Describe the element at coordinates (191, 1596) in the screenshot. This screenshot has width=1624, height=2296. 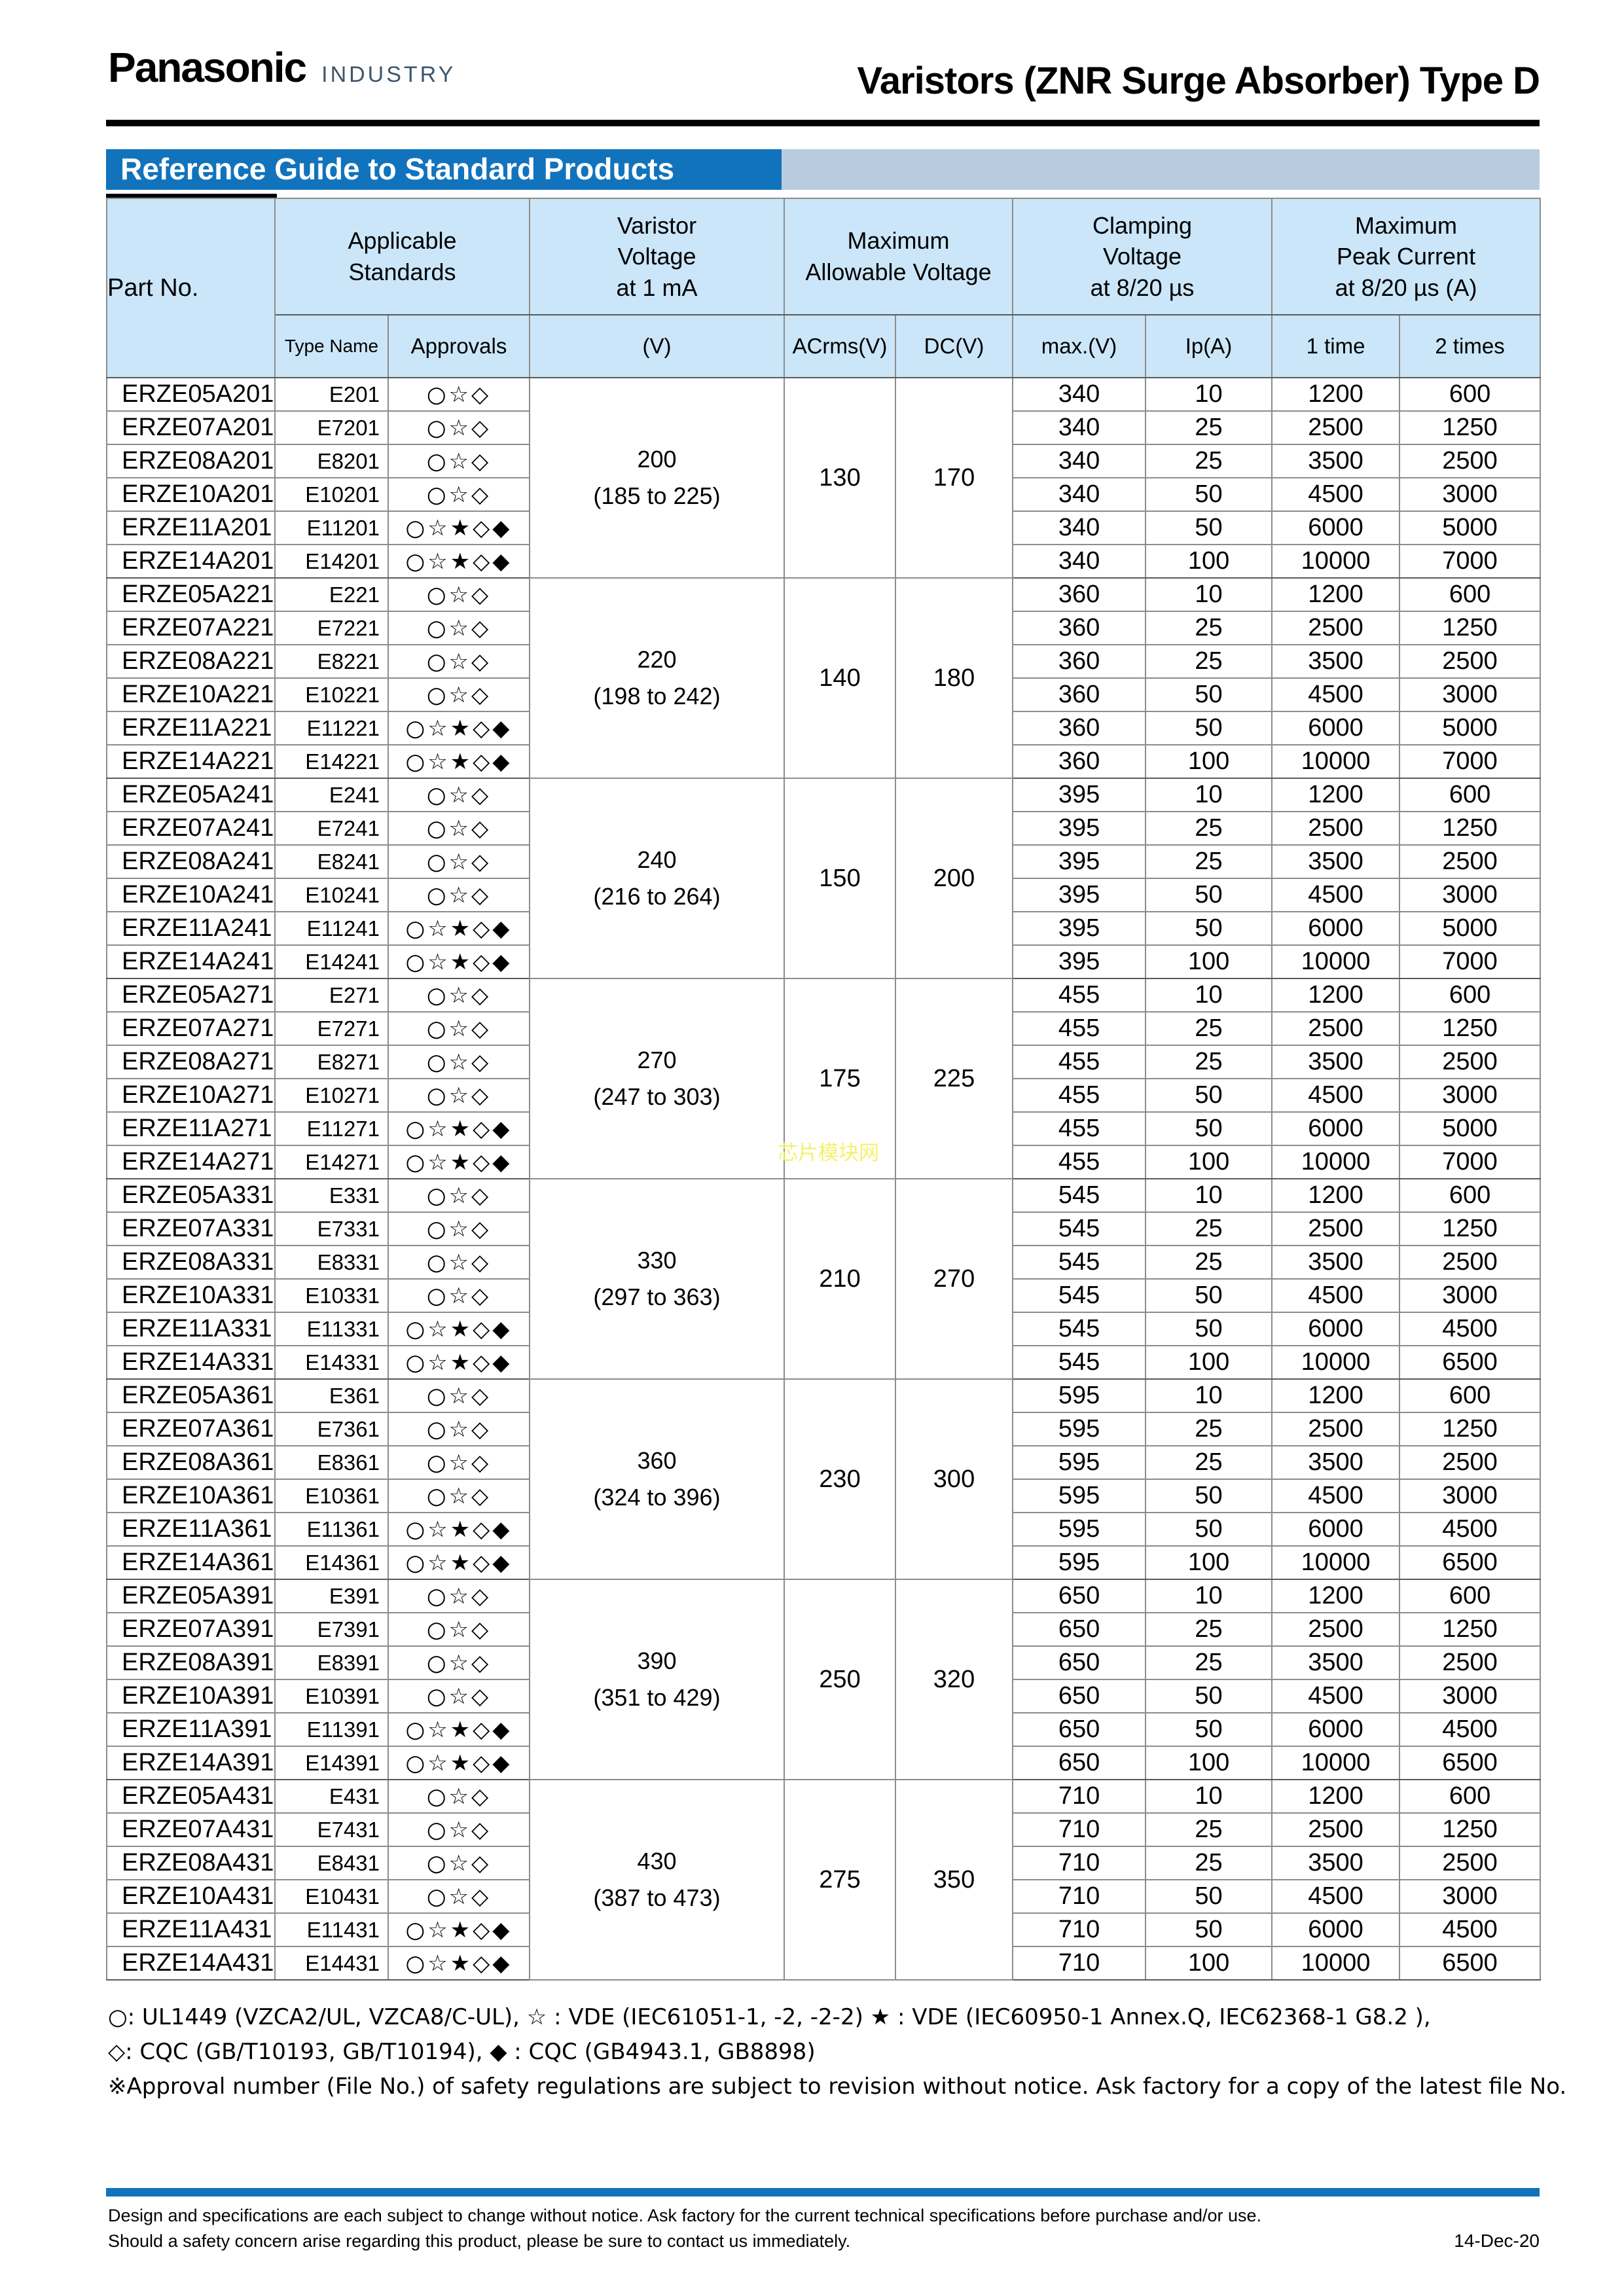
I see `part-no-cell: ERZE05A391` at that location.